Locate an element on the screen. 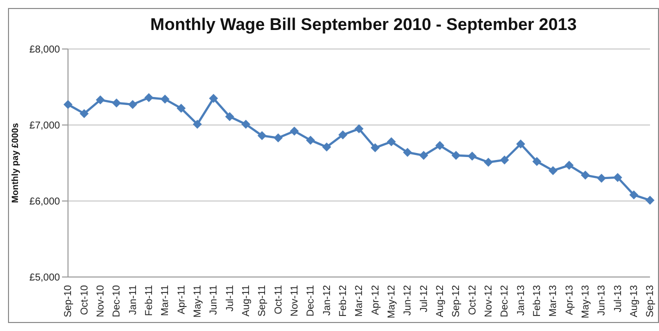 This screenshot has height=331, width=659. x-tick-label: Oct-12 is located at coordinates (472, 300).